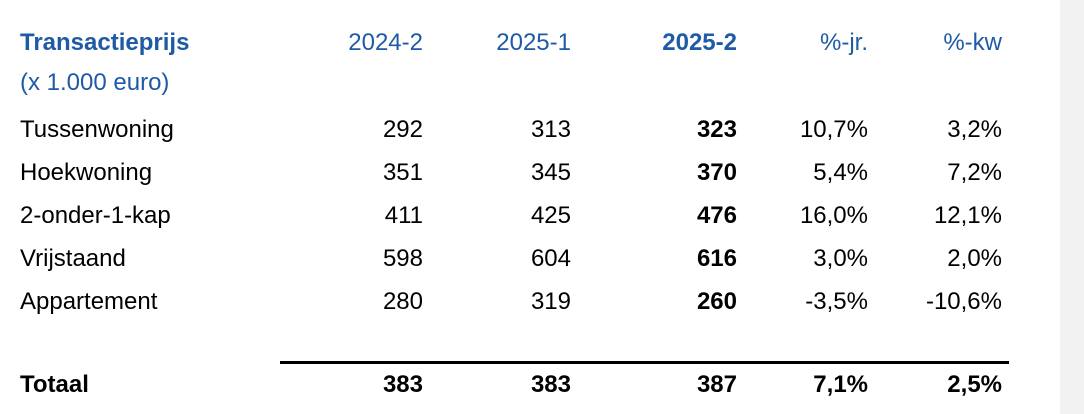 The height and width of the screenshot is (414, 1084). Describe the element at coordinates (95, 82) in the screenshot. I see `table-subtitle: (x 1.000 euro)` at that location.